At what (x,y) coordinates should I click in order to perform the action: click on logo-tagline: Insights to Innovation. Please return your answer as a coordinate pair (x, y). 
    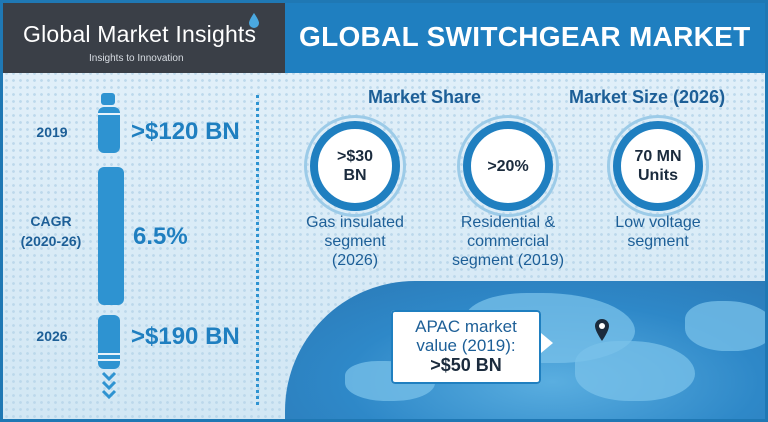
    Looking at the image, I should click on (136, 58).